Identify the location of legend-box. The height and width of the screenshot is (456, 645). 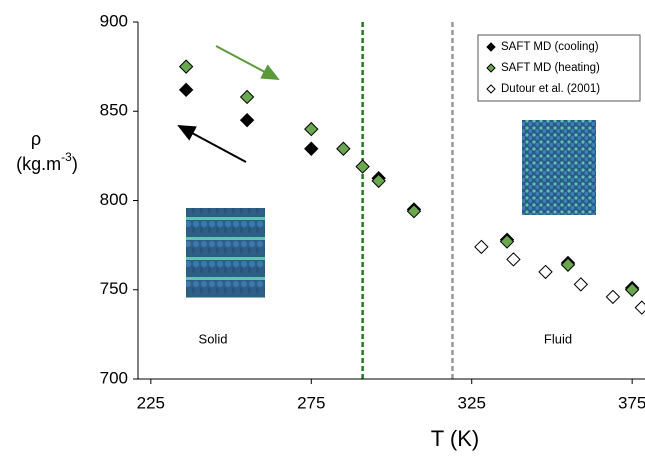
(559, 68).